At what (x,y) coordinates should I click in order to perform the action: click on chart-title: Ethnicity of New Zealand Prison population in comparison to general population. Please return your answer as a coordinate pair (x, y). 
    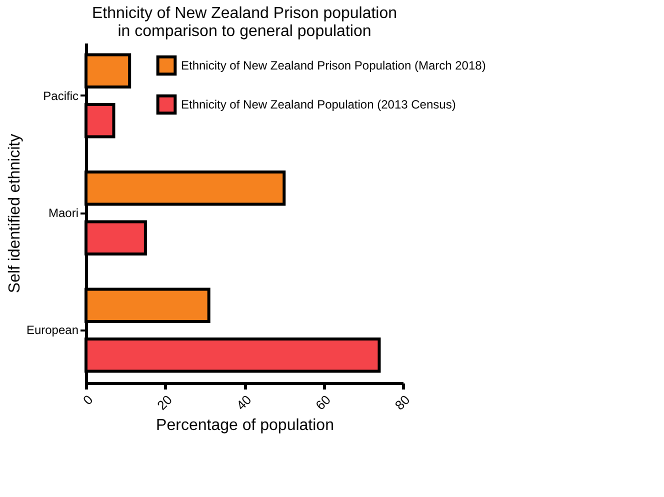
    Looking at the image, I should click on (245, 22).